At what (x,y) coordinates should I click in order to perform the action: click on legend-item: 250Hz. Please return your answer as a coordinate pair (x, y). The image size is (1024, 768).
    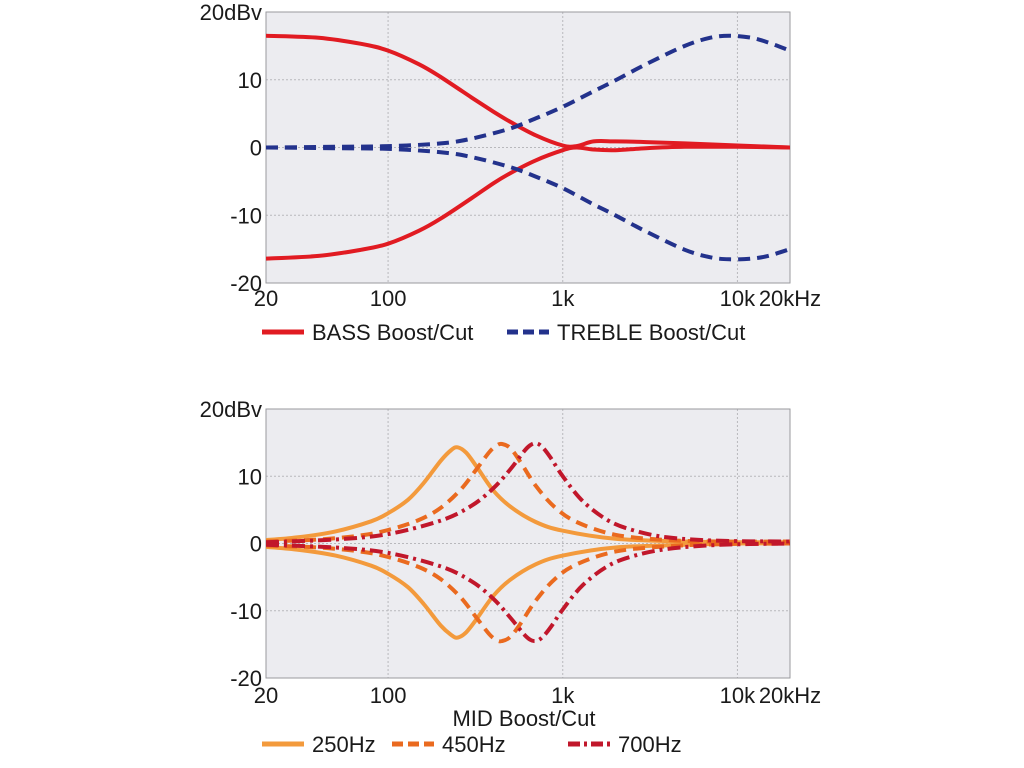
    Looking at the image, I should click on (319, 744).